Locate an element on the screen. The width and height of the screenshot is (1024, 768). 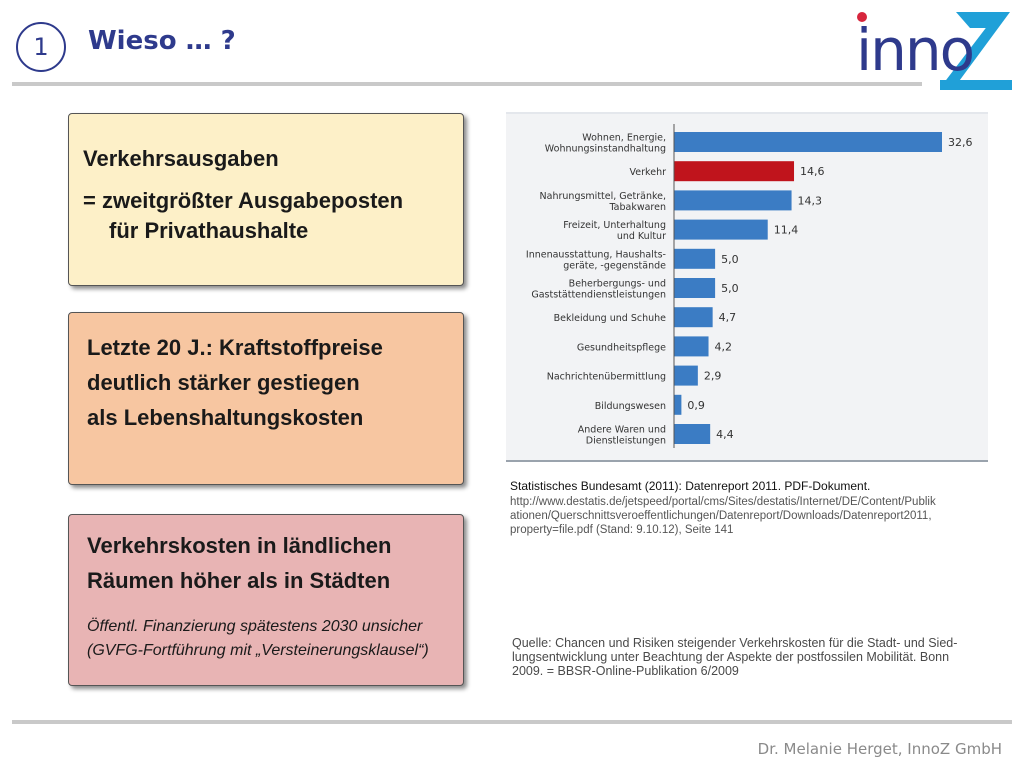
chart-category-label: Tabakwaren is located at coordinates (637, 207).